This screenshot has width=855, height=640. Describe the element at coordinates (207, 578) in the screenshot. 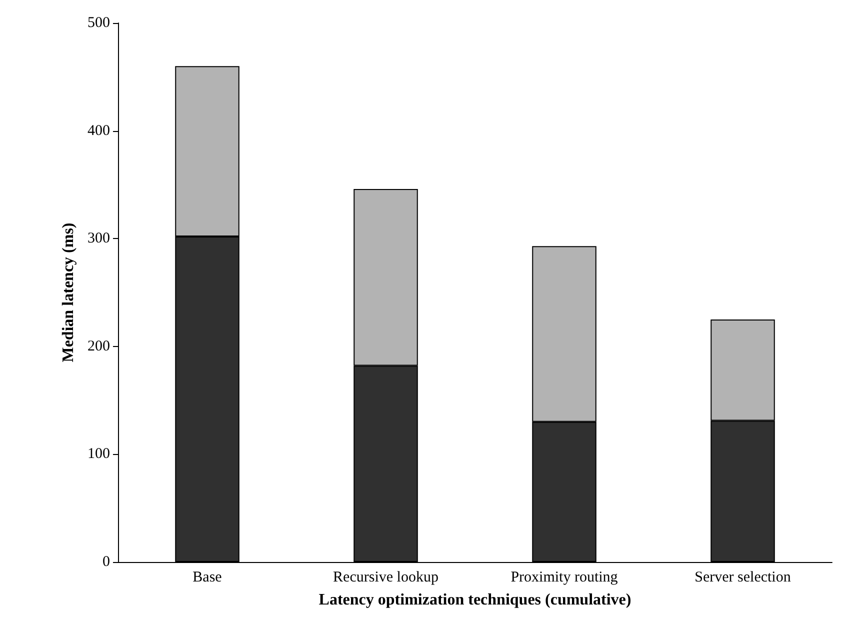

I see `x-tick-label: Base` at that location.